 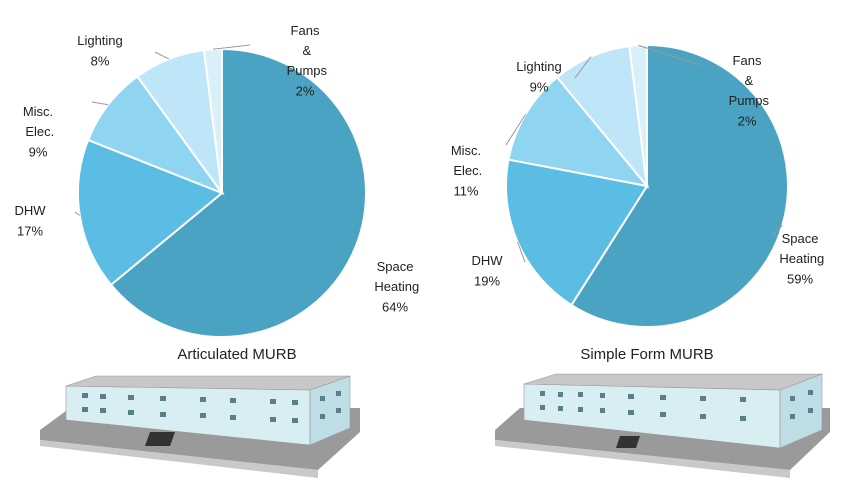 What do you see at coordinates (305, 50) in the screenshot?
I see `slice-label: Fans & Pumps` at bounding box center [305, 50].